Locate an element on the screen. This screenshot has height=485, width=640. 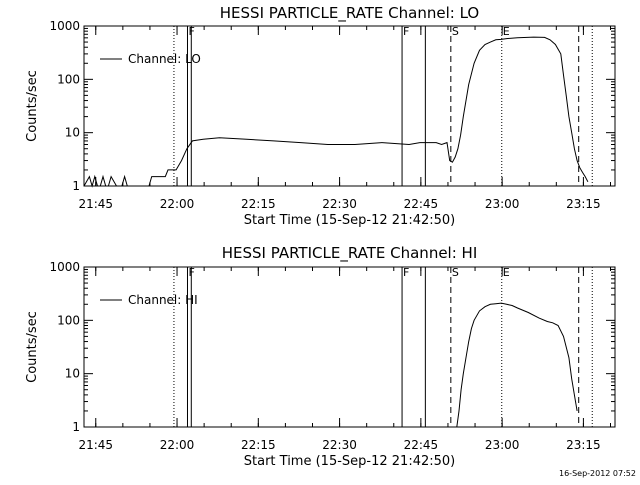
chart-title: HESSI PARTICLE_RATE Channel: HI is located at coordinates (350, 253).